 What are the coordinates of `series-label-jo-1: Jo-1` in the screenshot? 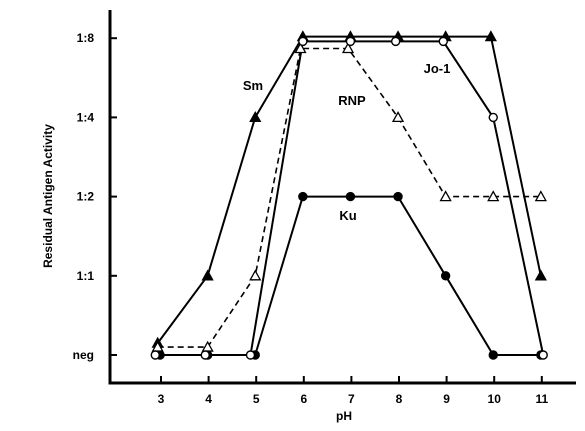 It's located at (437, 68).